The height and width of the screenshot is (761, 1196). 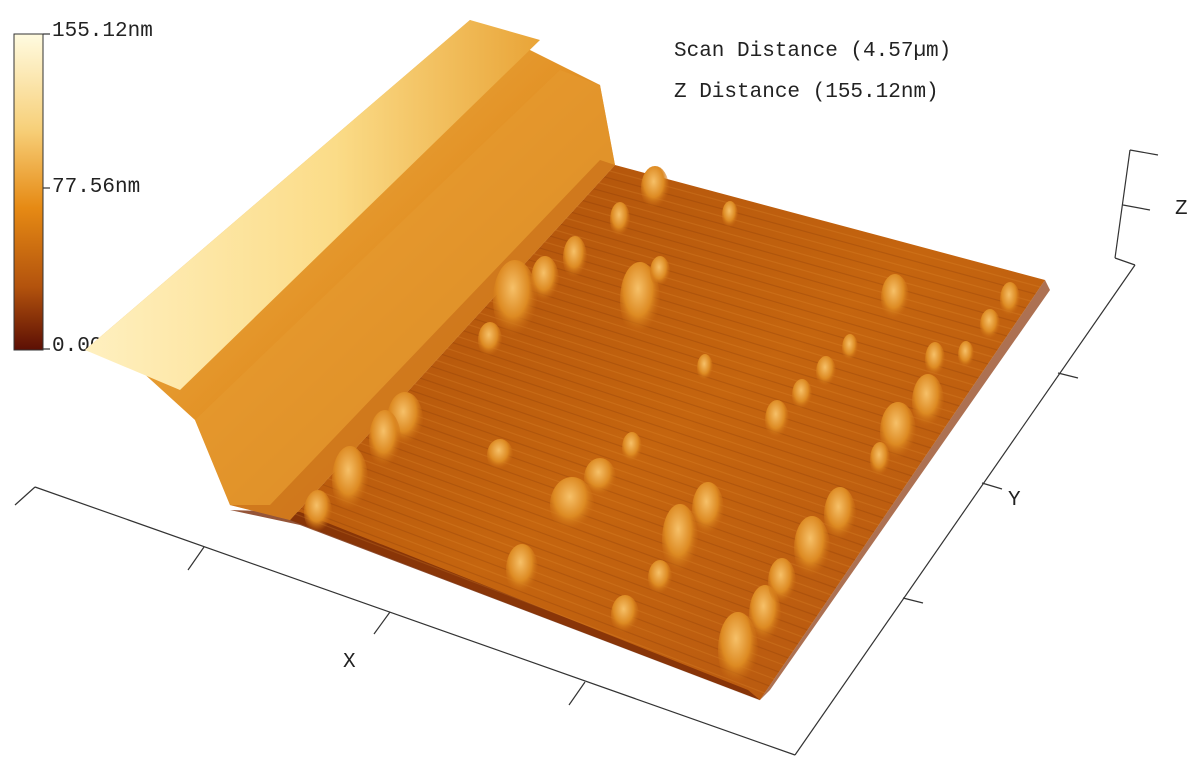 What do you see at coordinates (28, 192) in the screenshot?
I see `colorbar-gradient` at bounding box center [28, 192].